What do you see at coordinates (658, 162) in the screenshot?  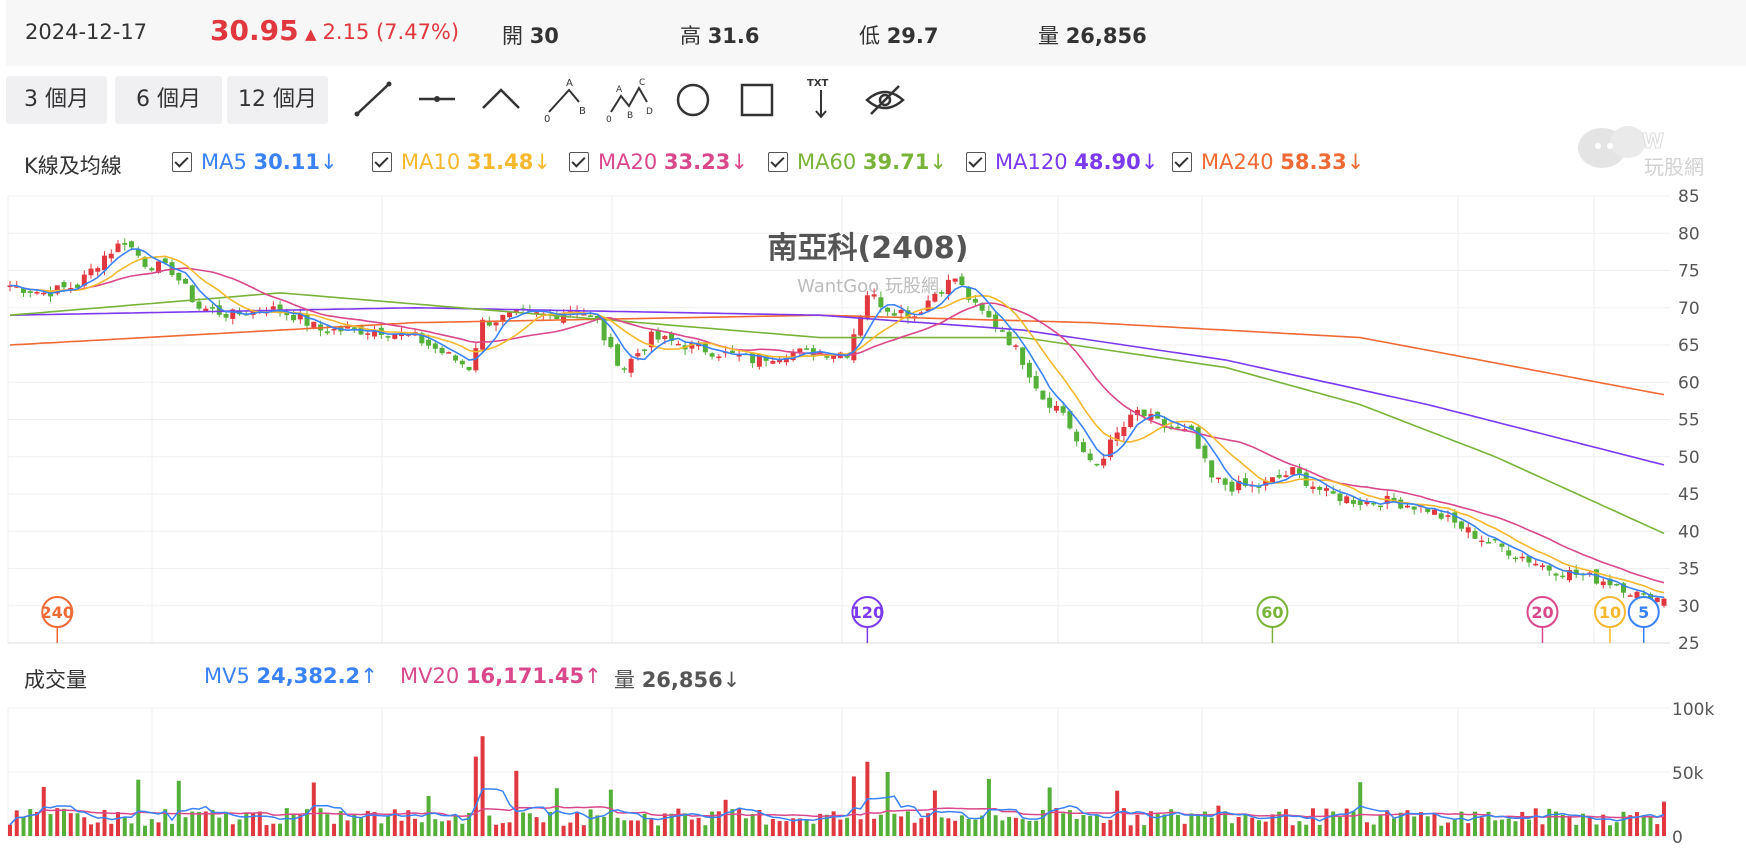 I see `ma-legend-ma20: MA20 33.23↓` at bounding box center [658, 162].